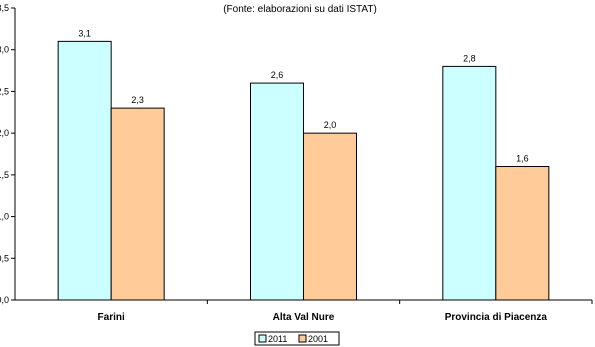 This screenshot has height=347, width=595. Describe the element at coordinates (84, 33) in the screenshot. I see `data-label: 3,1` at that location.